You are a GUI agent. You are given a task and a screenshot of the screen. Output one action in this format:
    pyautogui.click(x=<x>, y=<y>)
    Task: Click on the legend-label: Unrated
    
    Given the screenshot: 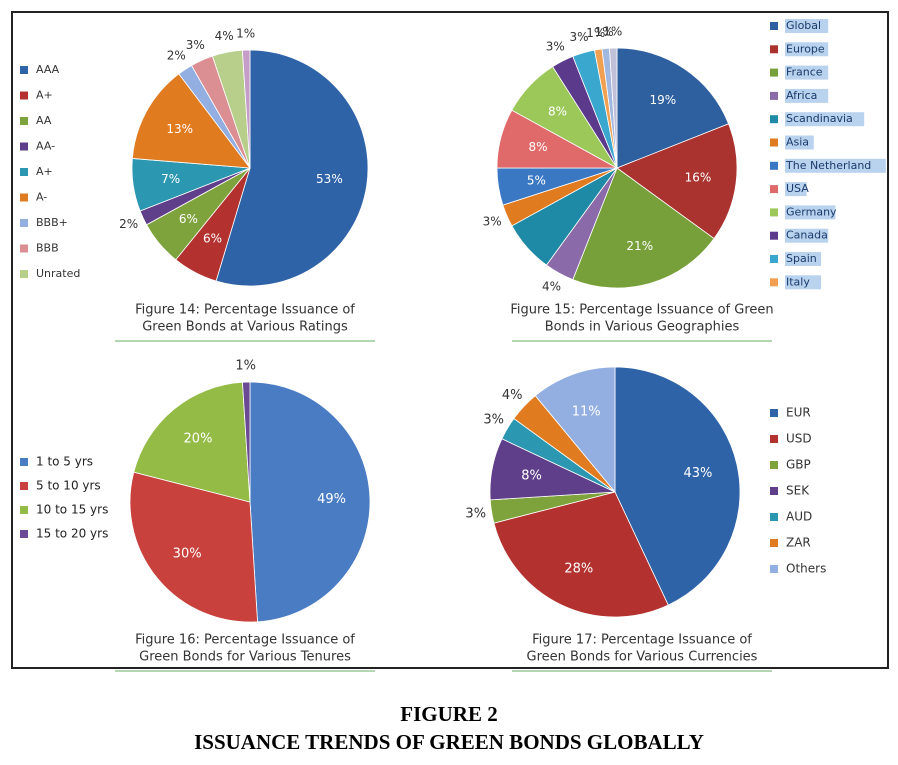 What is the action you would take?
    pyautogui.click(x=58, y=273)
    